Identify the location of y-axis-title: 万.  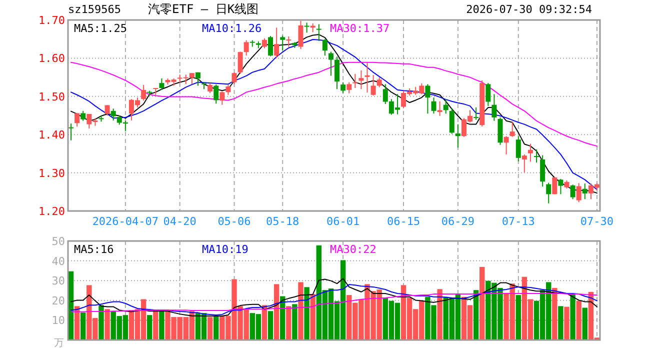
(59, 343).